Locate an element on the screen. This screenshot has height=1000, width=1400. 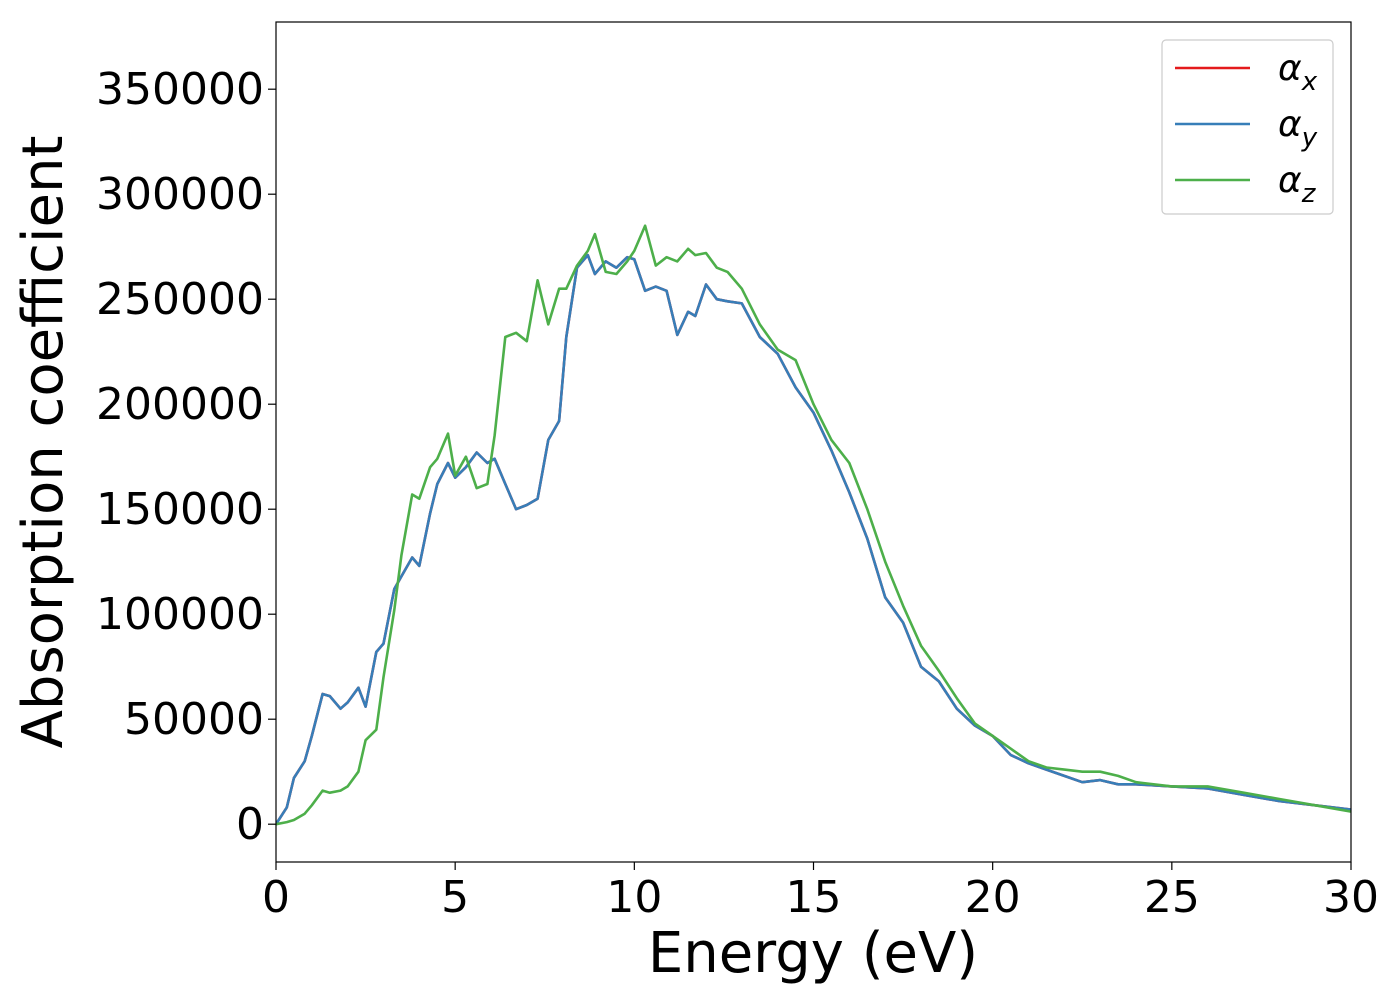
legend: αx αy αz is located at coordinates (1247, 127).